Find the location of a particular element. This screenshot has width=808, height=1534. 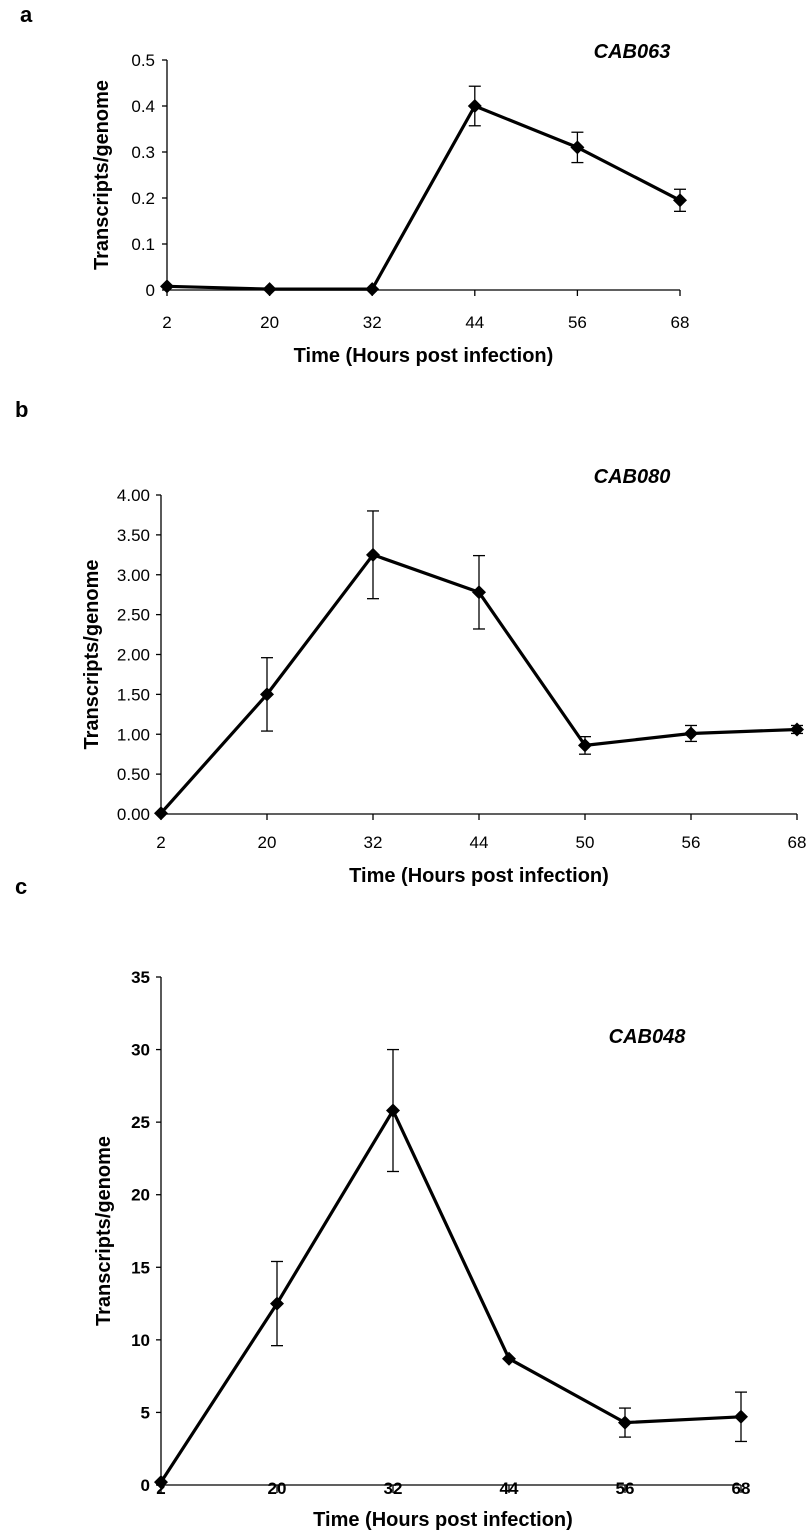

y-tick-label: 0.1 is located at coordinates (143, 244).